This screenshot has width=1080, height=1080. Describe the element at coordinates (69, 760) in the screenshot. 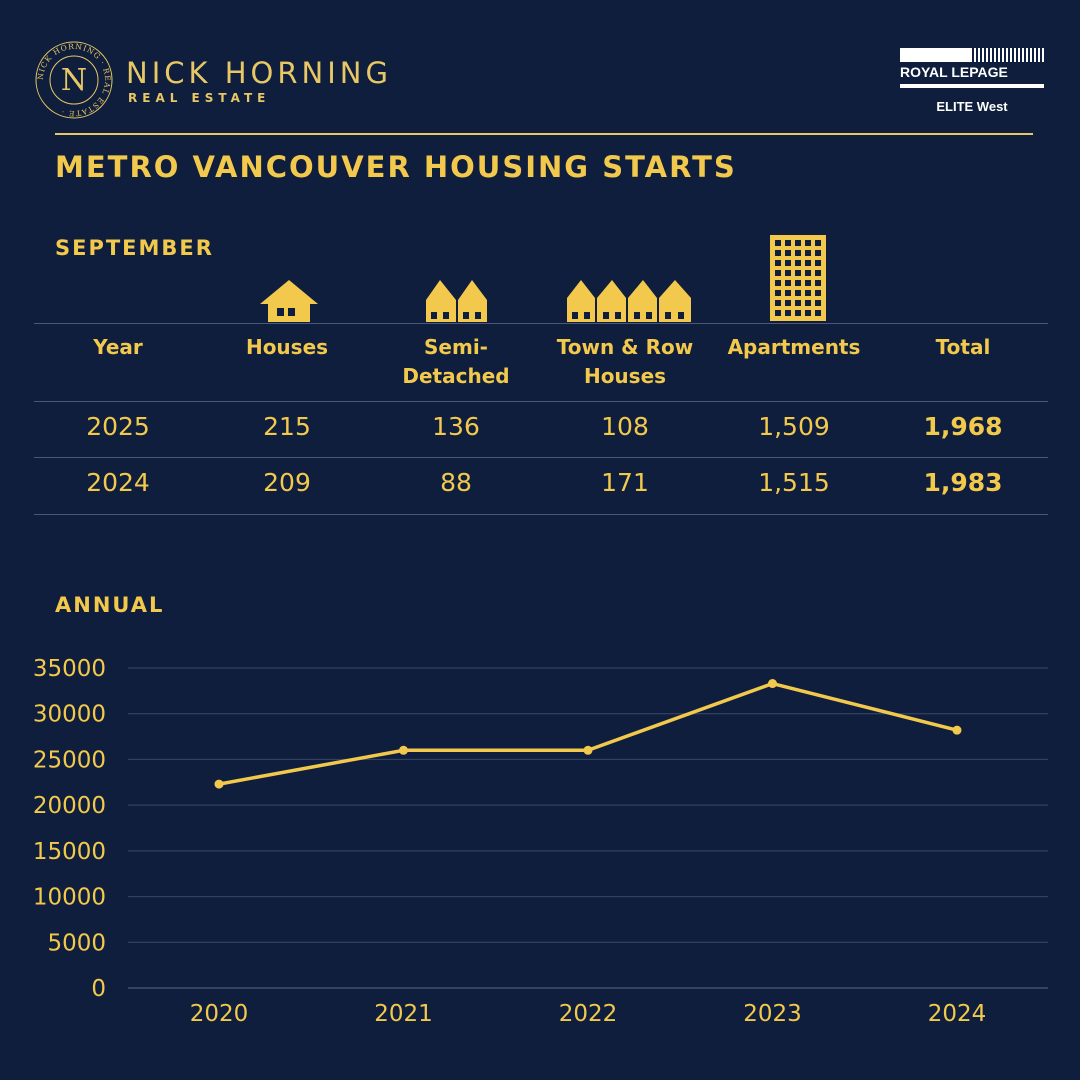

I see `y-tick-label-25000: 25000` at that location.